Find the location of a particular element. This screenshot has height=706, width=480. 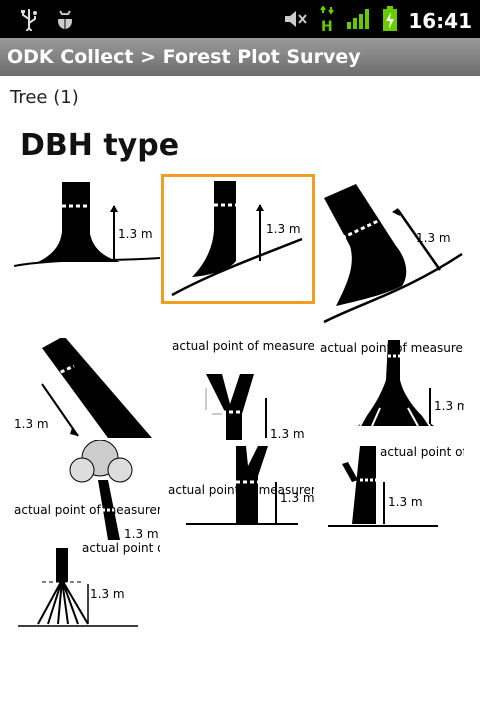

option-leaning-tree-on-slope: 1.3 m is located at coordinates (392, 253).